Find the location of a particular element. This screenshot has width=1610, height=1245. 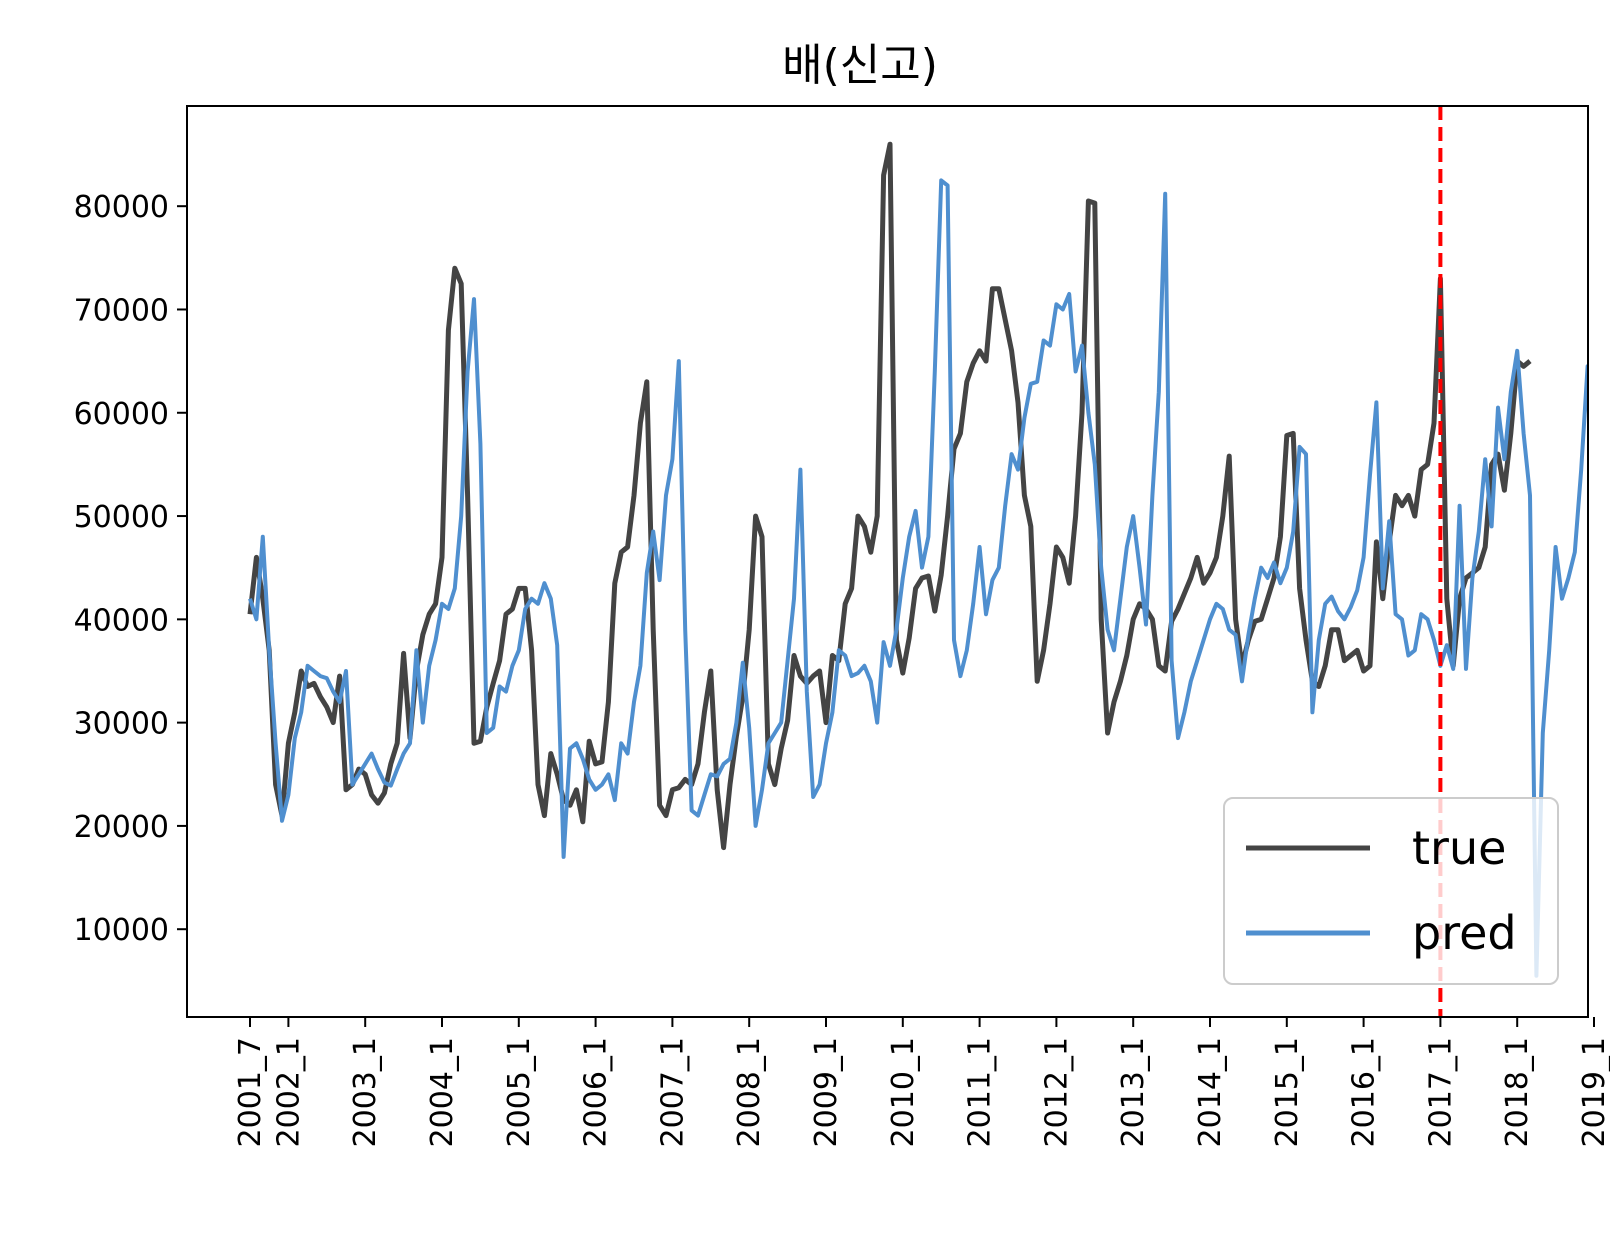

x-tick-label: 2003_1 is located at coordinates (365, 1092).